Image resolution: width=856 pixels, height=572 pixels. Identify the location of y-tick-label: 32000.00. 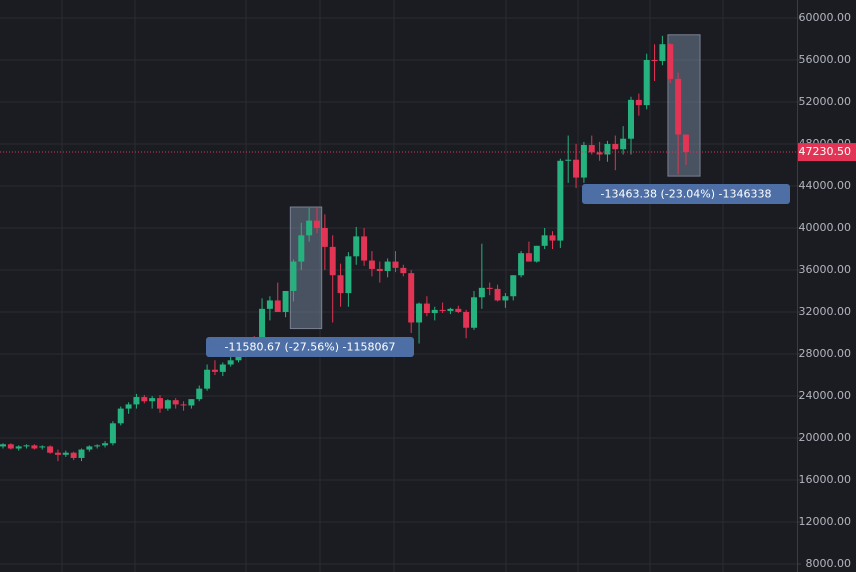
(825, 311).